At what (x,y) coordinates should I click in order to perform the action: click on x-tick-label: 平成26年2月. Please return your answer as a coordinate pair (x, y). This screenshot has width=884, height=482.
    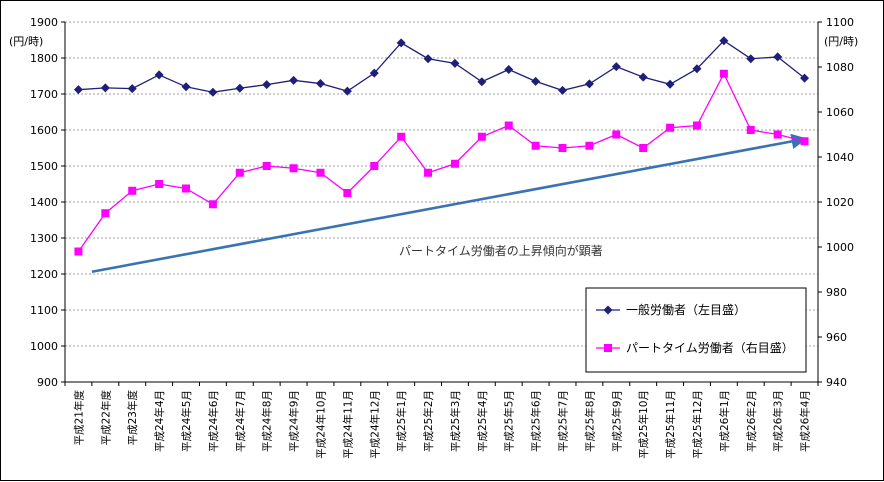
    Looking at the image, I should click on (751, 421).